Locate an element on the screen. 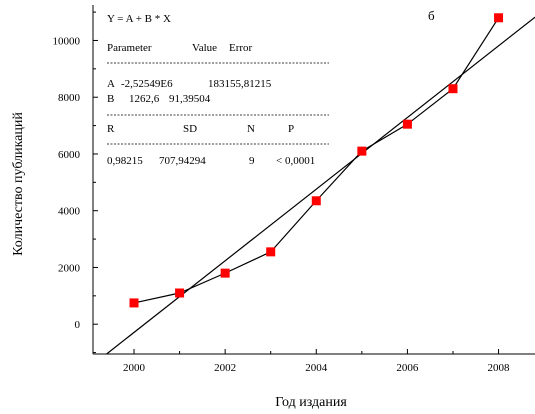 Image resolution: width=535 pixels, height=414 pixels. fit-stats-n-value: 9 is located at coordinates (252, 161).